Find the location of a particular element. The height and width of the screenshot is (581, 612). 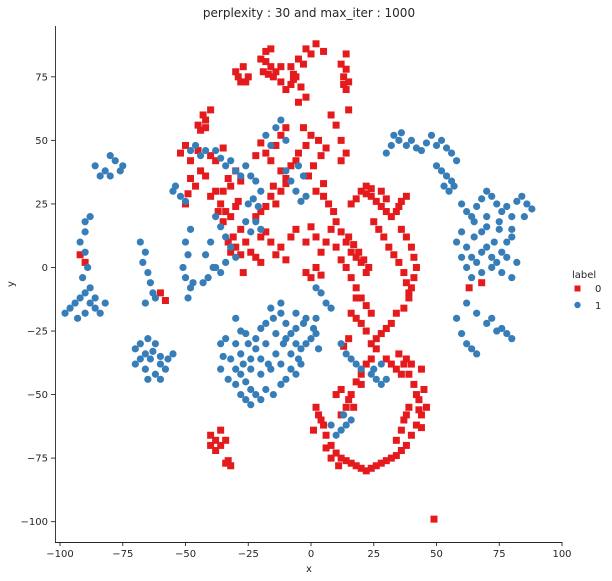

x-axis-label: x is located at coordinates (309, 569).